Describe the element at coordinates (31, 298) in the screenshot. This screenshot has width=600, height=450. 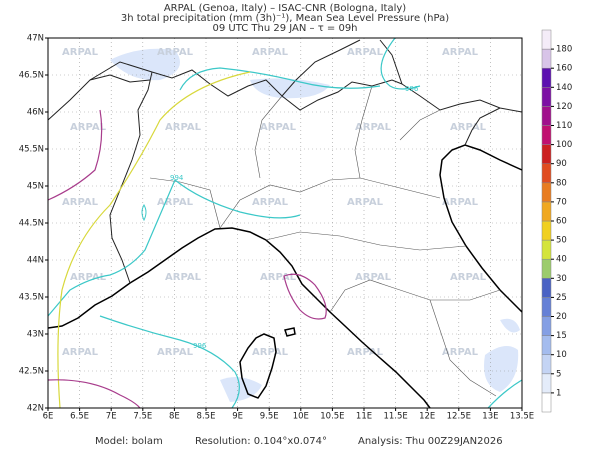
I see `lat-label: 43.5N` at that location.